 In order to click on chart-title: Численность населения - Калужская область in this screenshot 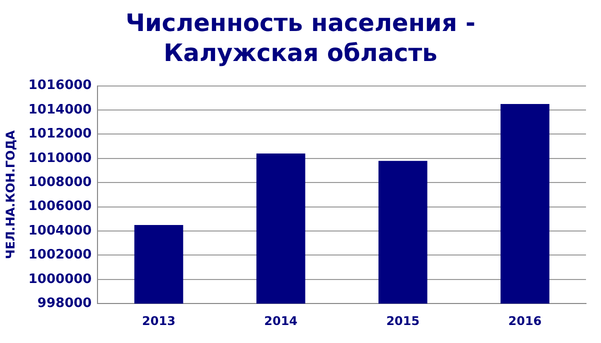, I will do `click(300, 38)`.